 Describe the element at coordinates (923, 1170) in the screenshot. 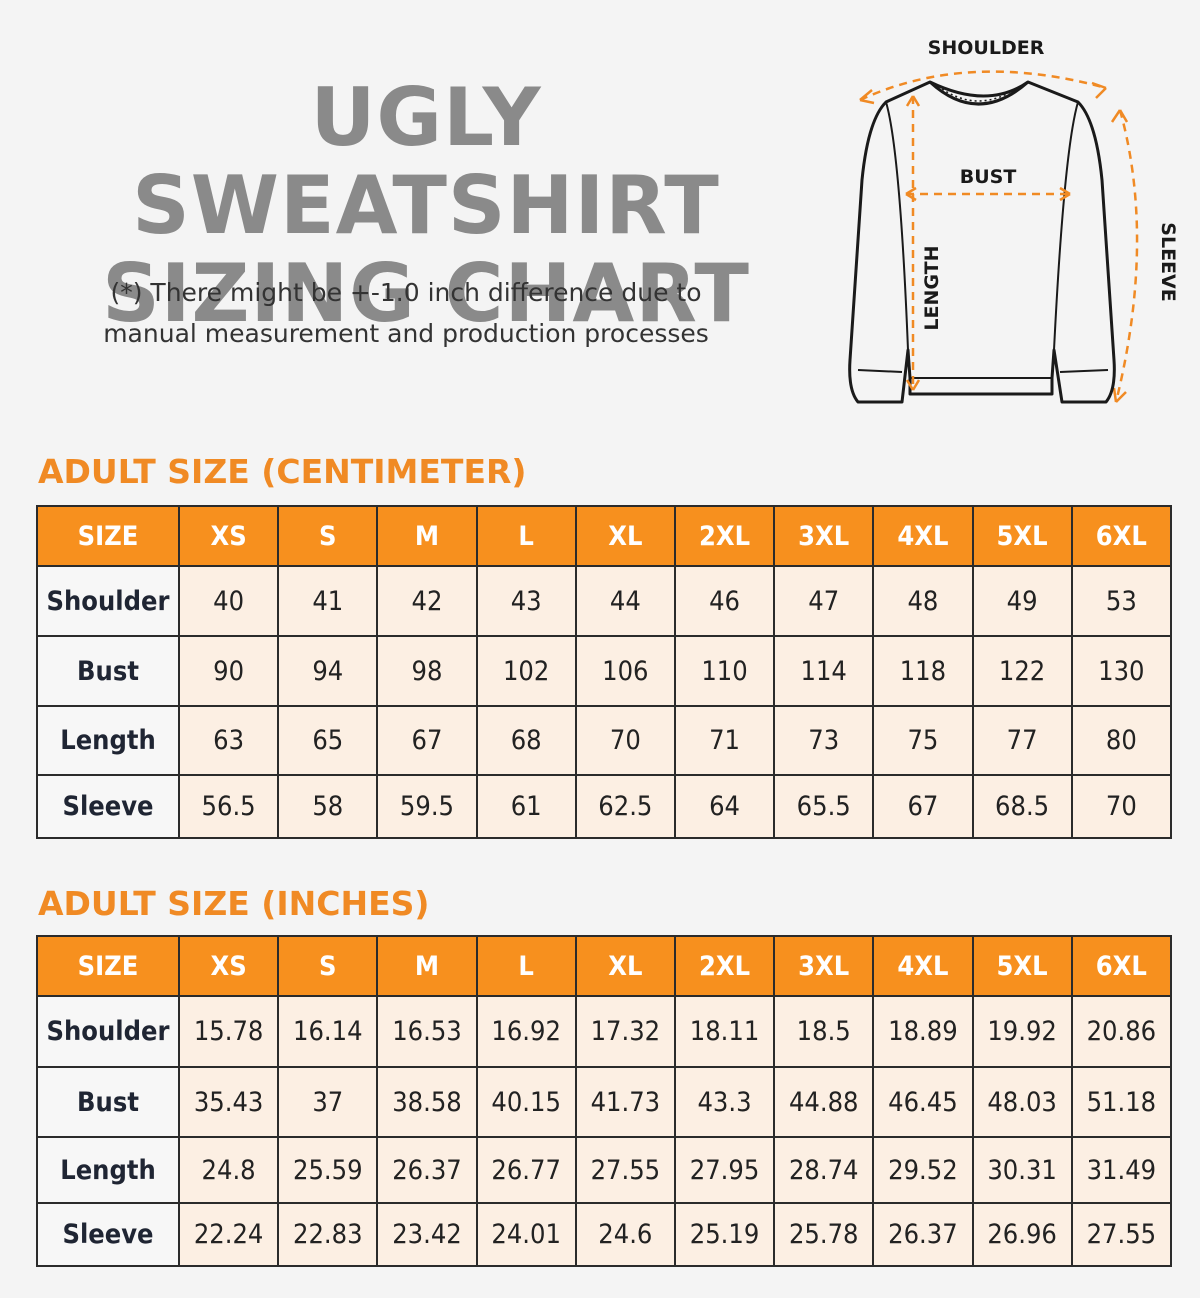

I see `table-cell: 29.52` at that location.